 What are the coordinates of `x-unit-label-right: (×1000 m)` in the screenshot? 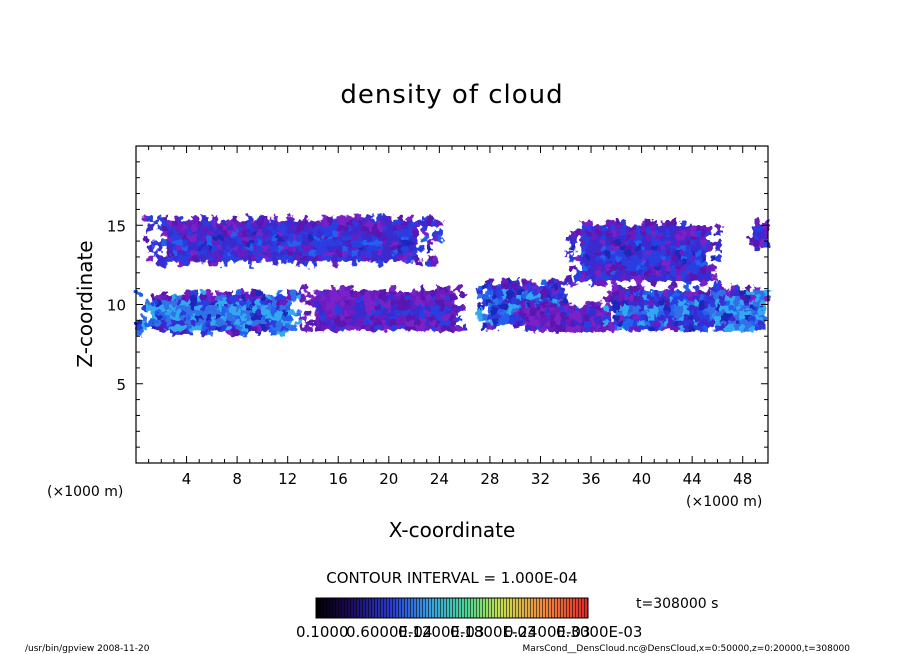 It's located at (724, 502).